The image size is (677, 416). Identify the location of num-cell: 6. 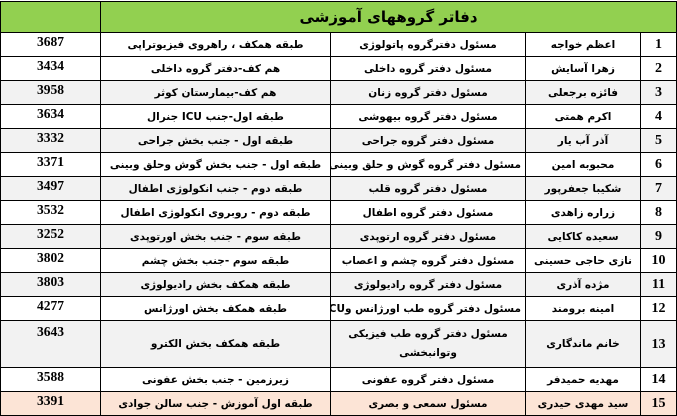
(658, 164).